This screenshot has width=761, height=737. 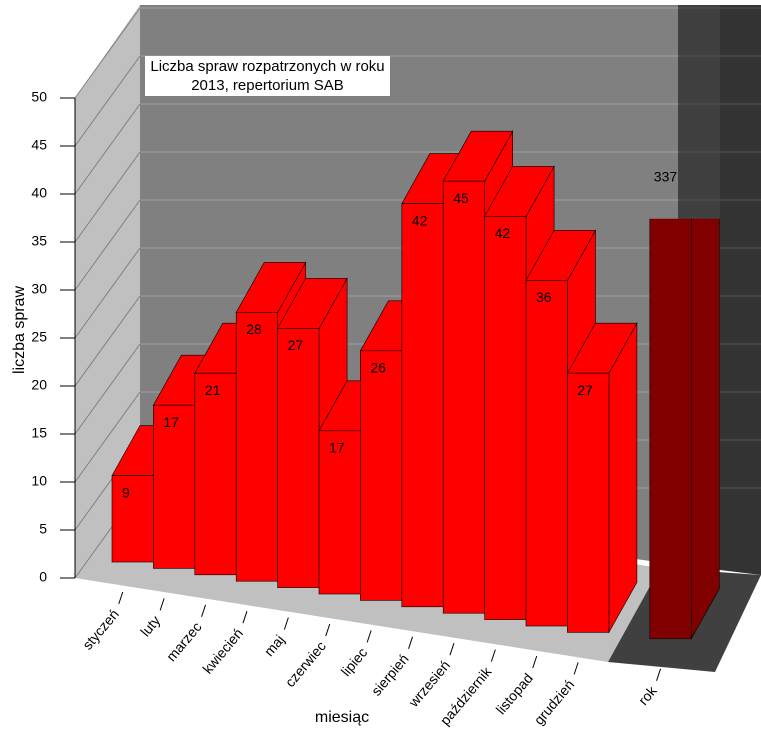 I want to click on x-tick-label: maj, so click(x=274, y=646).